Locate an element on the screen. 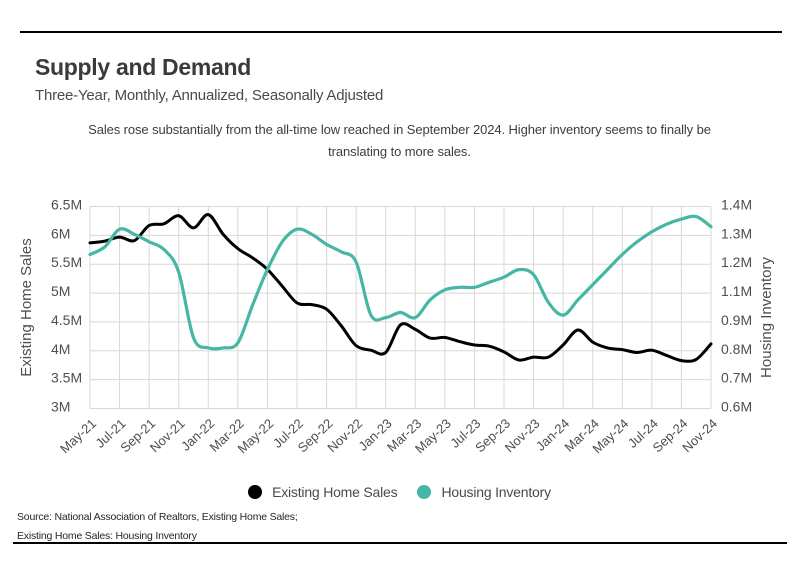  annotation-line-2: translating to more sales. is located at coordinates (399, 151).